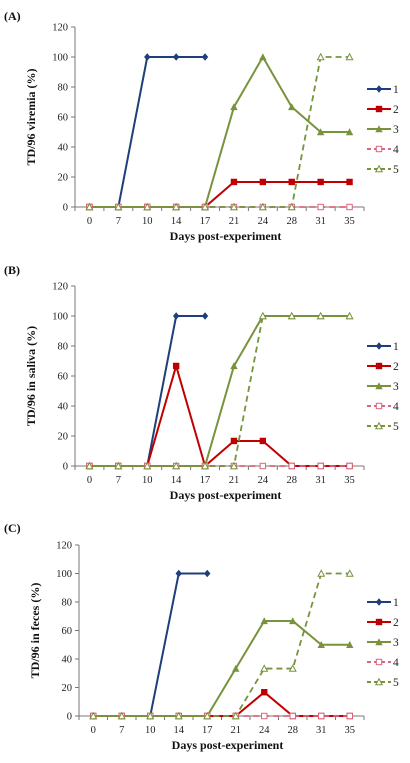  I want to click on legend-label: 1, so click(396, 90).